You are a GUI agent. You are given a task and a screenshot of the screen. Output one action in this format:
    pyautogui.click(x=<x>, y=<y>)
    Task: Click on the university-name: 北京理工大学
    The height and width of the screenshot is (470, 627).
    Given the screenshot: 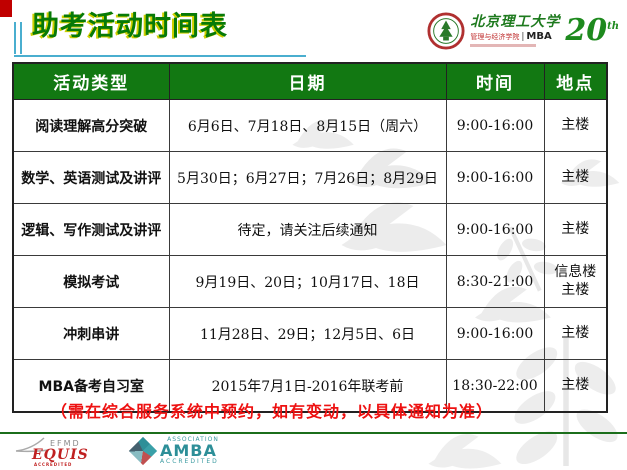 What is the action you would take?
    pyautogui.click(x=515, y=21)
    